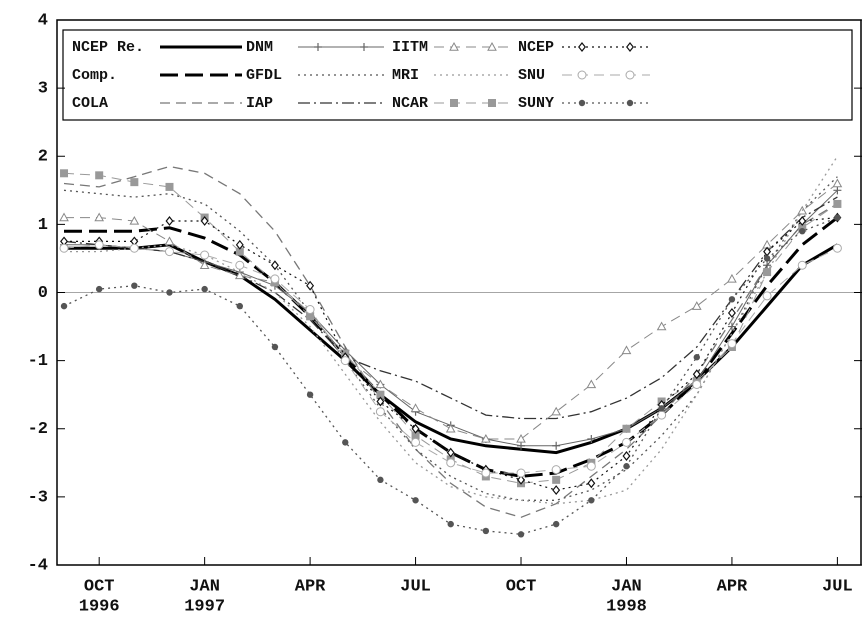 This screenshot has height=618, width=862. I want to click on y-tick-label: 1, so click(43, 225).